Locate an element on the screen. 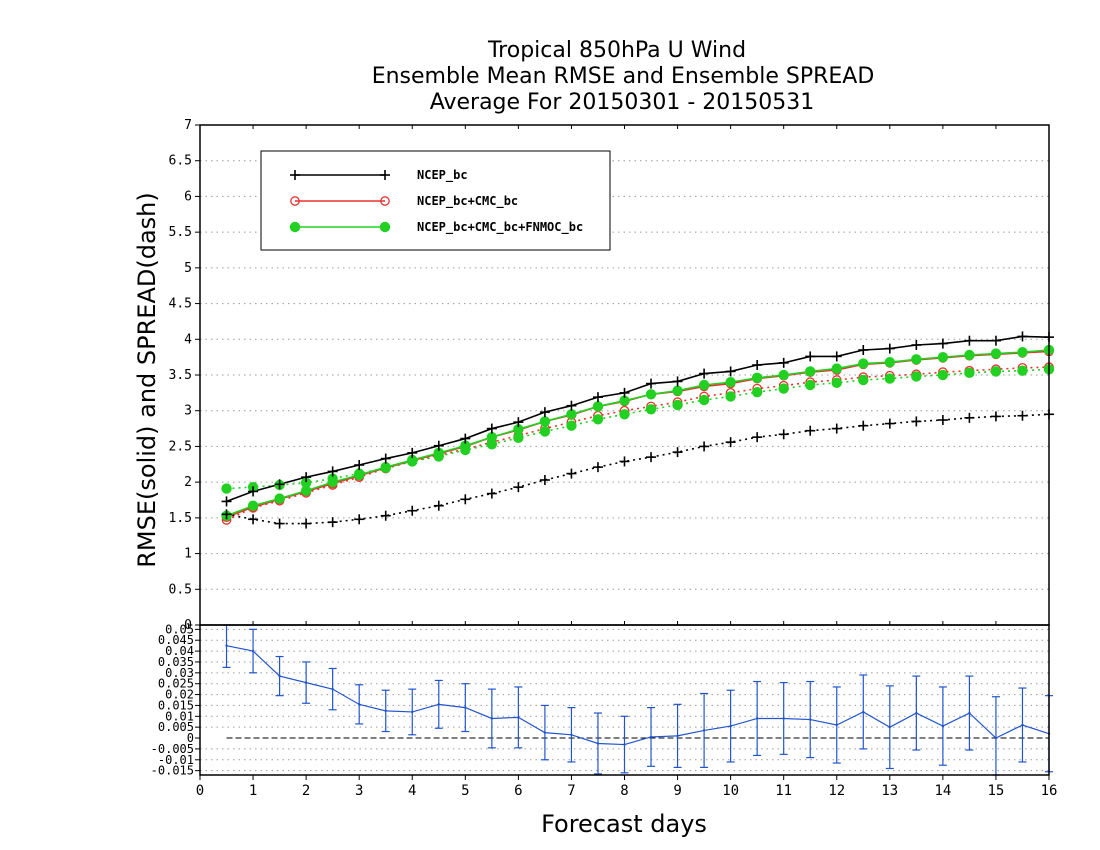 This screenshot has height=850, width=1100. top-y-tick-label: 6.5 is located at coordinates (180, 161).